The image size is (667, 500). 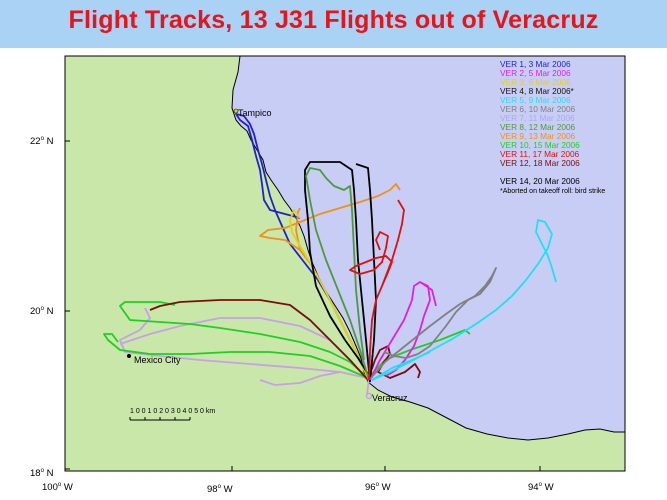 I want to click on lat-label-18: 18o N, so click(x=42, y=473).